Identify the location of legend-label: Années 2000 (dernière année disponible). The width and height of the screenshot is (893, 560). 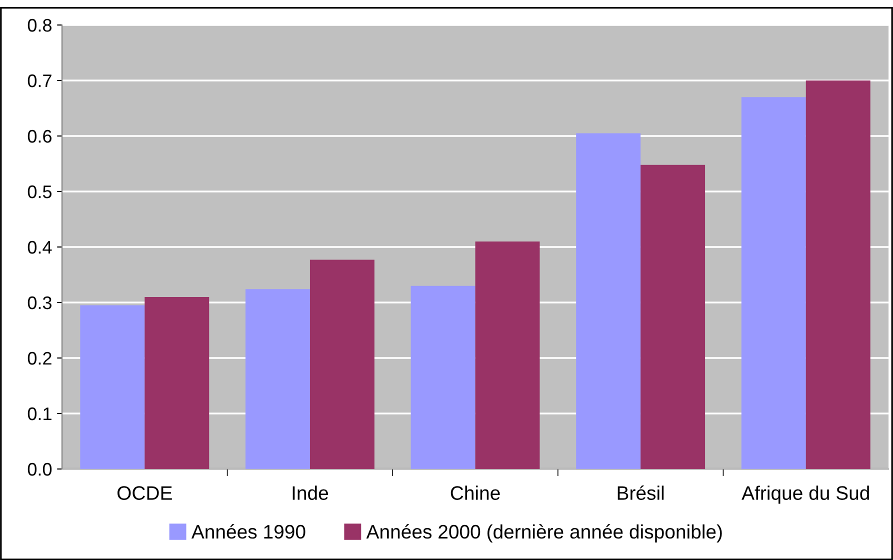
(544, 533).